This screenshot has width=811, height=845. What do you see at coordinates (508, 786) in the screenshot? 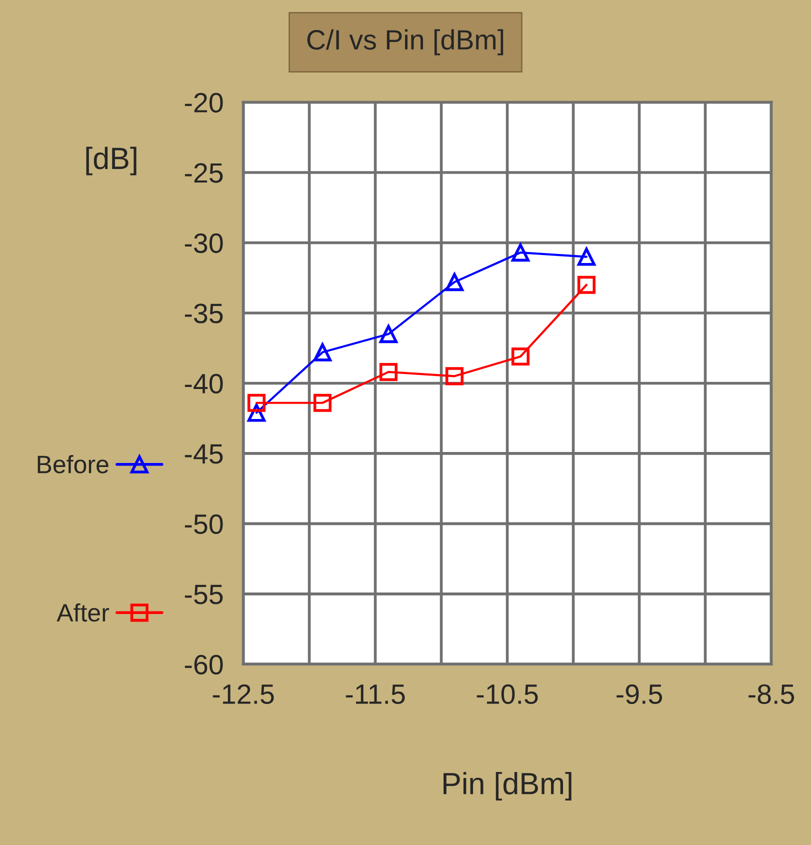
I see `x-axis-title: Pin [dBm]` at bounding box center [508, 786].